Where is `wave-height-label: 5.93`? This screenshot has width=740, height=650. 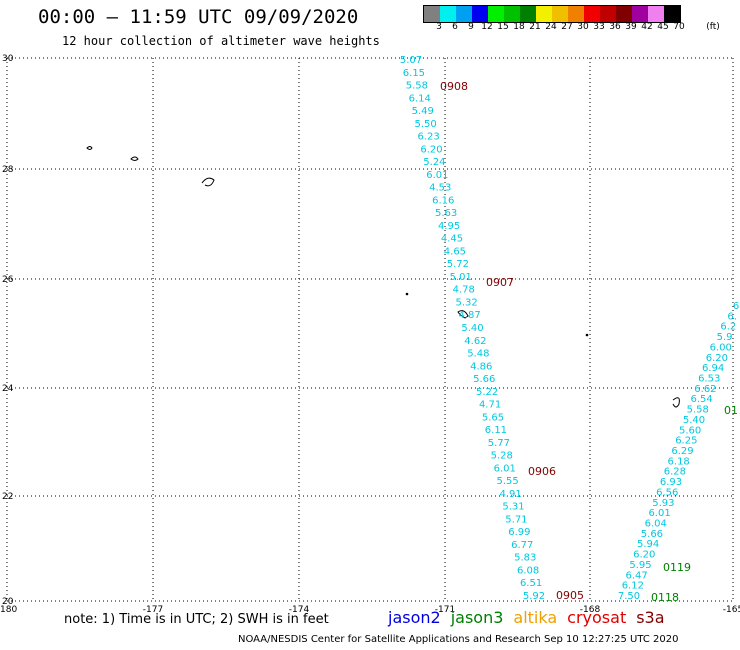 wave-height-label: 5.93 is located at coordinates (663, 503).